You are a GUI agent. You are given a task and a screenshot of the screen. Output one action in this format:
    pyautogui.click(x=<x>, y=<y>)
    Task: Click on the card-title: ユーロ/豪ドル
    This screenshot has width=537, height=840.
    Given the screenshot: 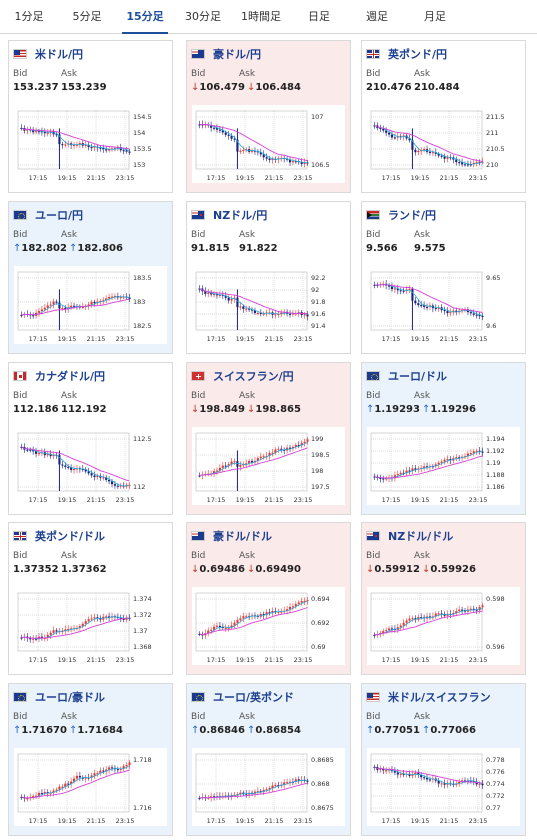 What is the action you would take?
    pyautogui.click(x=59, y=697)
    